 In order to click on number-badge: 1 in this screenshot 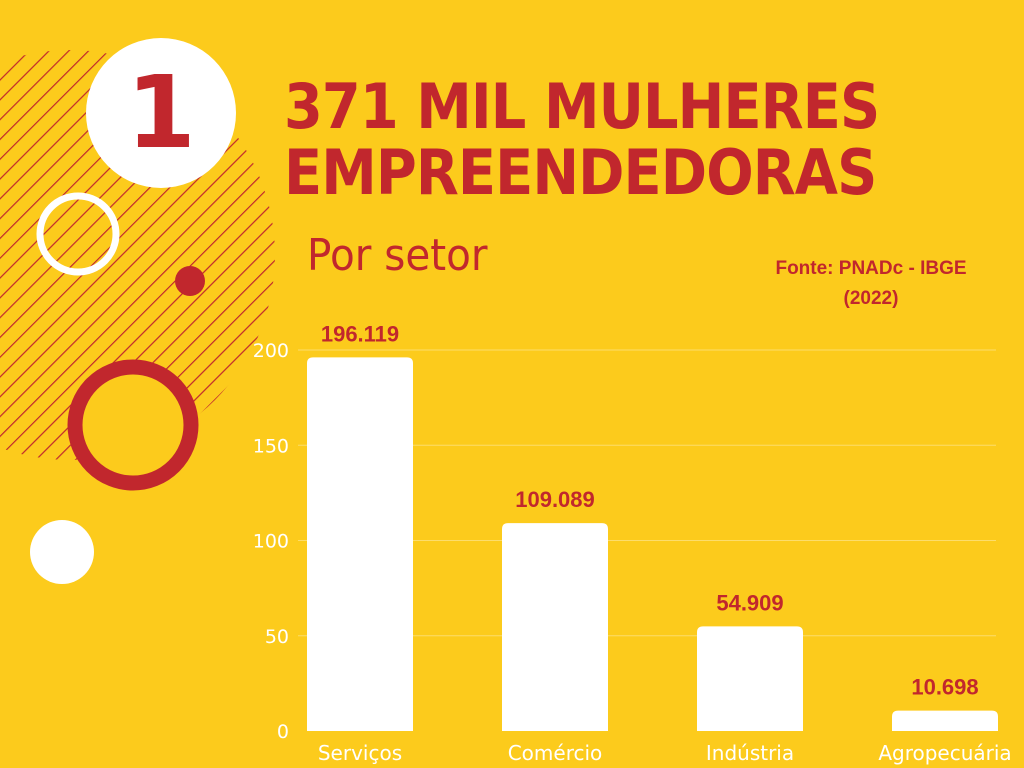, I will do `click(161, 113)`.